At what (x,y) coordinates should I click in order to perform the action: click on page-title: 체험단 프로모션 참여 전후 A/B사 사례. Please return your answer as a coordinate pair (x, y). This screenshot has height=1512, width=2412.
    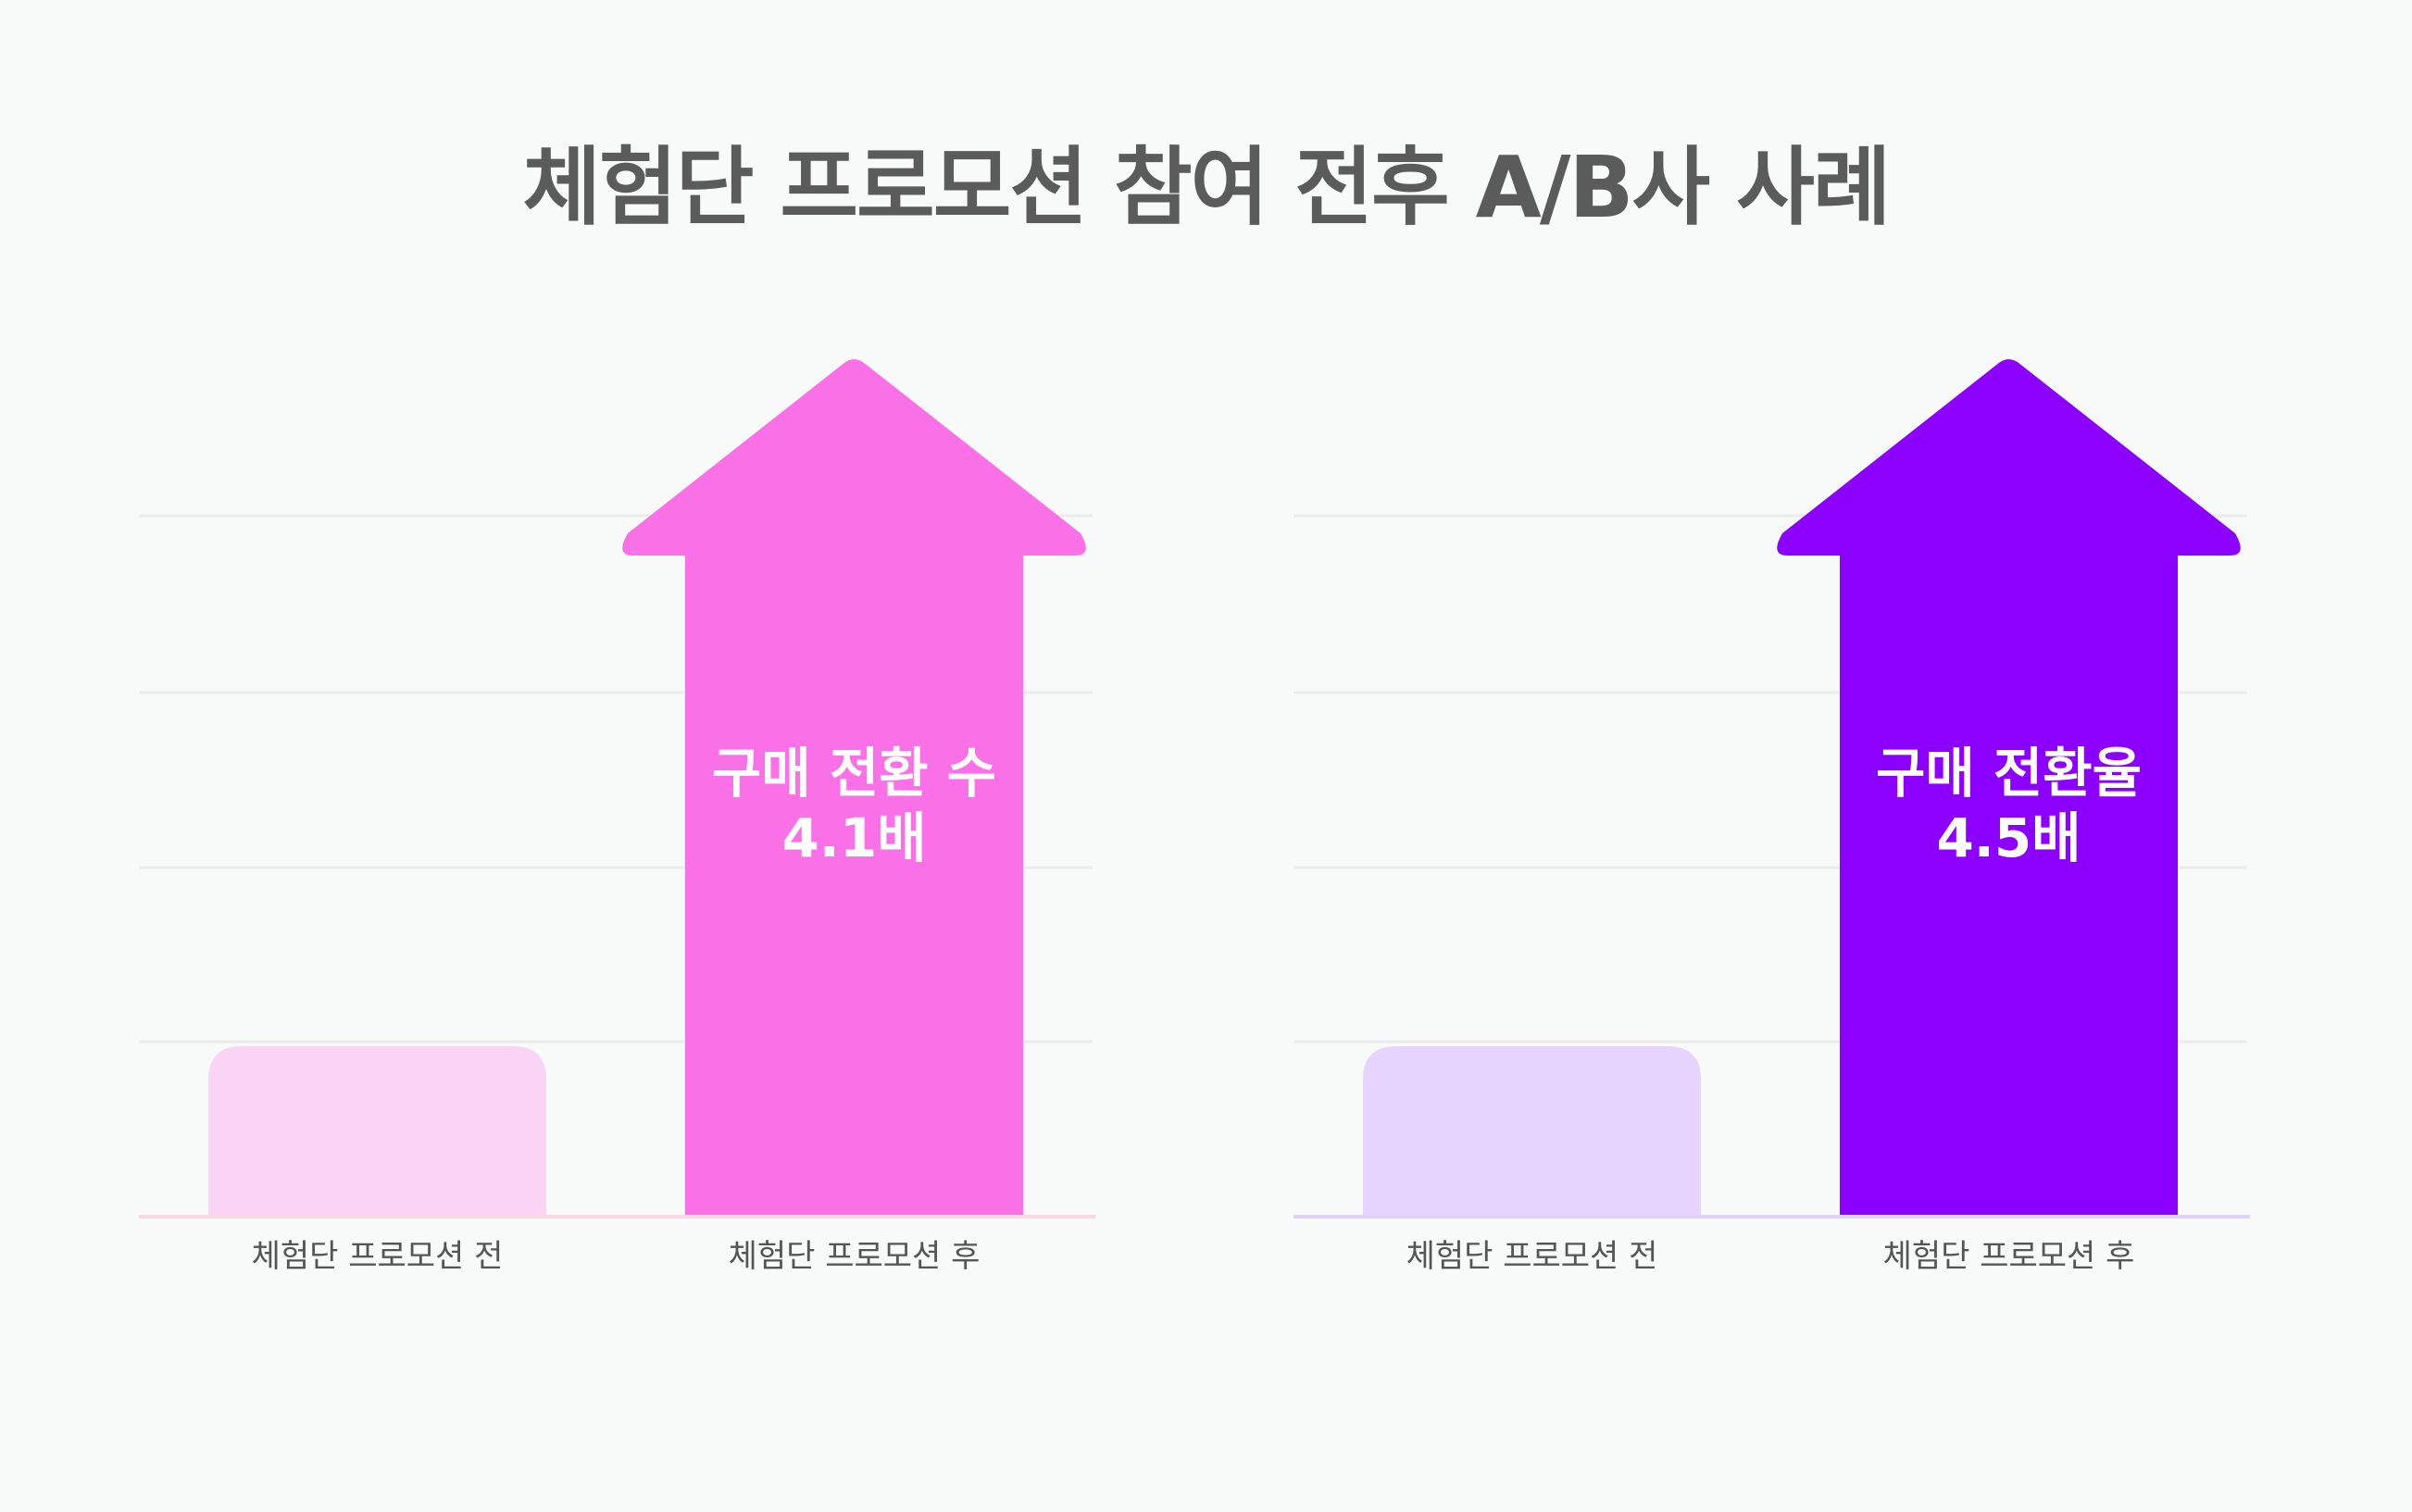
    Looking at the image, I should click on (1206, 188).